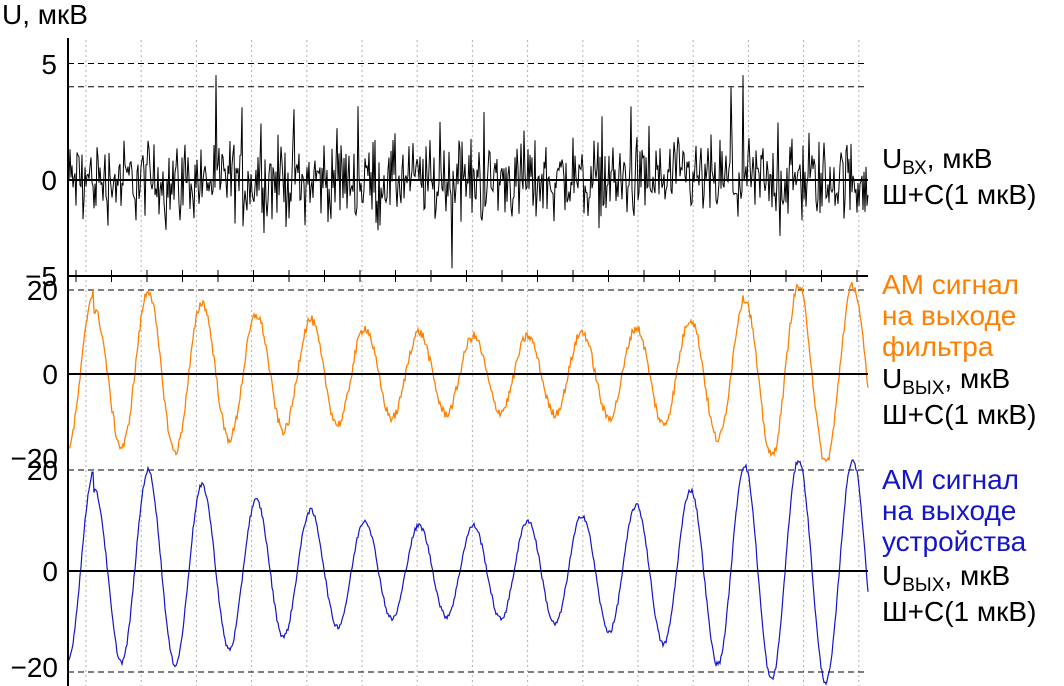  I want to click on series-title-line: фильтра, so click(938, 346).